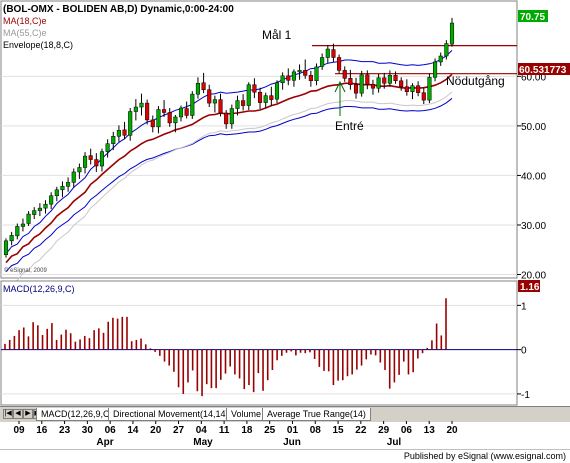 The height and width of the screenshot is (463, 570). I want to click on price-tick-label: 40.00, so click(533, 176).